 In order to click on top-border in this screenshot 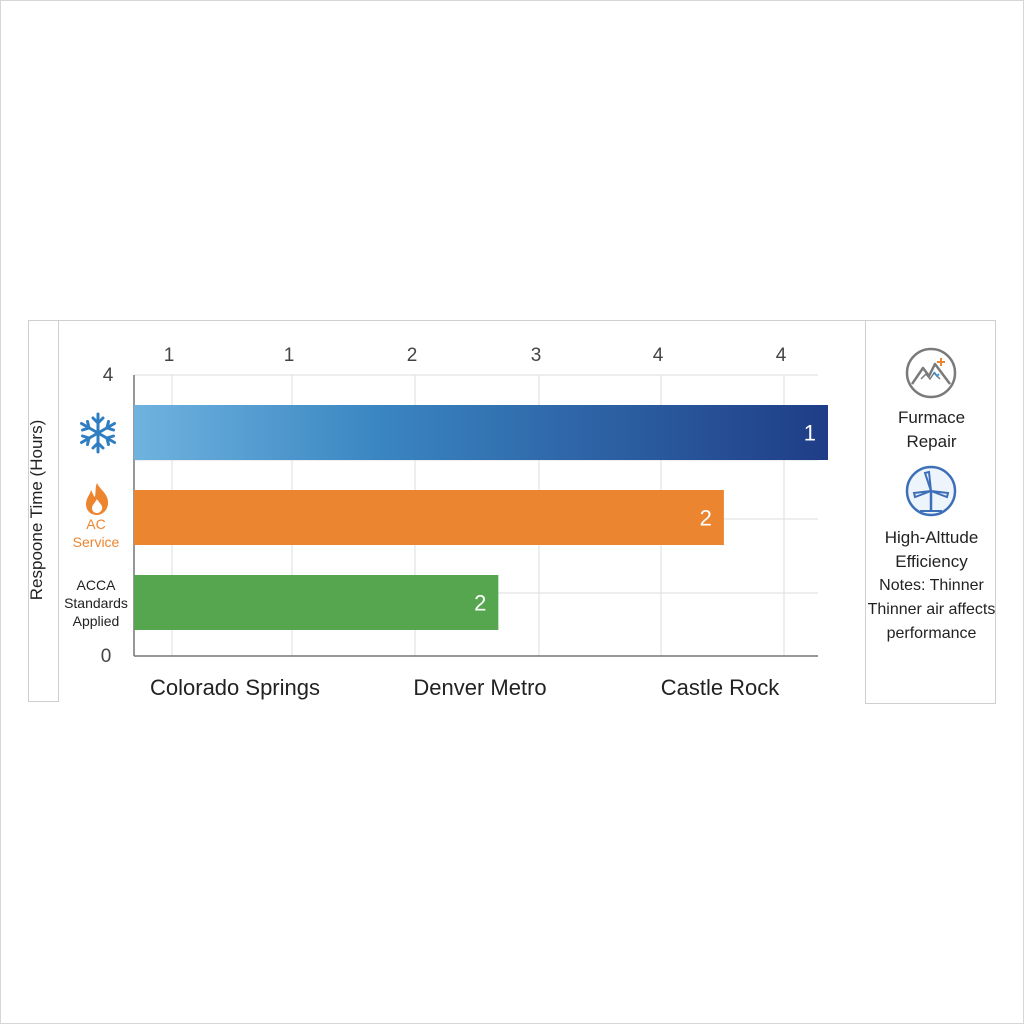, I will do `click(447, 320)`.